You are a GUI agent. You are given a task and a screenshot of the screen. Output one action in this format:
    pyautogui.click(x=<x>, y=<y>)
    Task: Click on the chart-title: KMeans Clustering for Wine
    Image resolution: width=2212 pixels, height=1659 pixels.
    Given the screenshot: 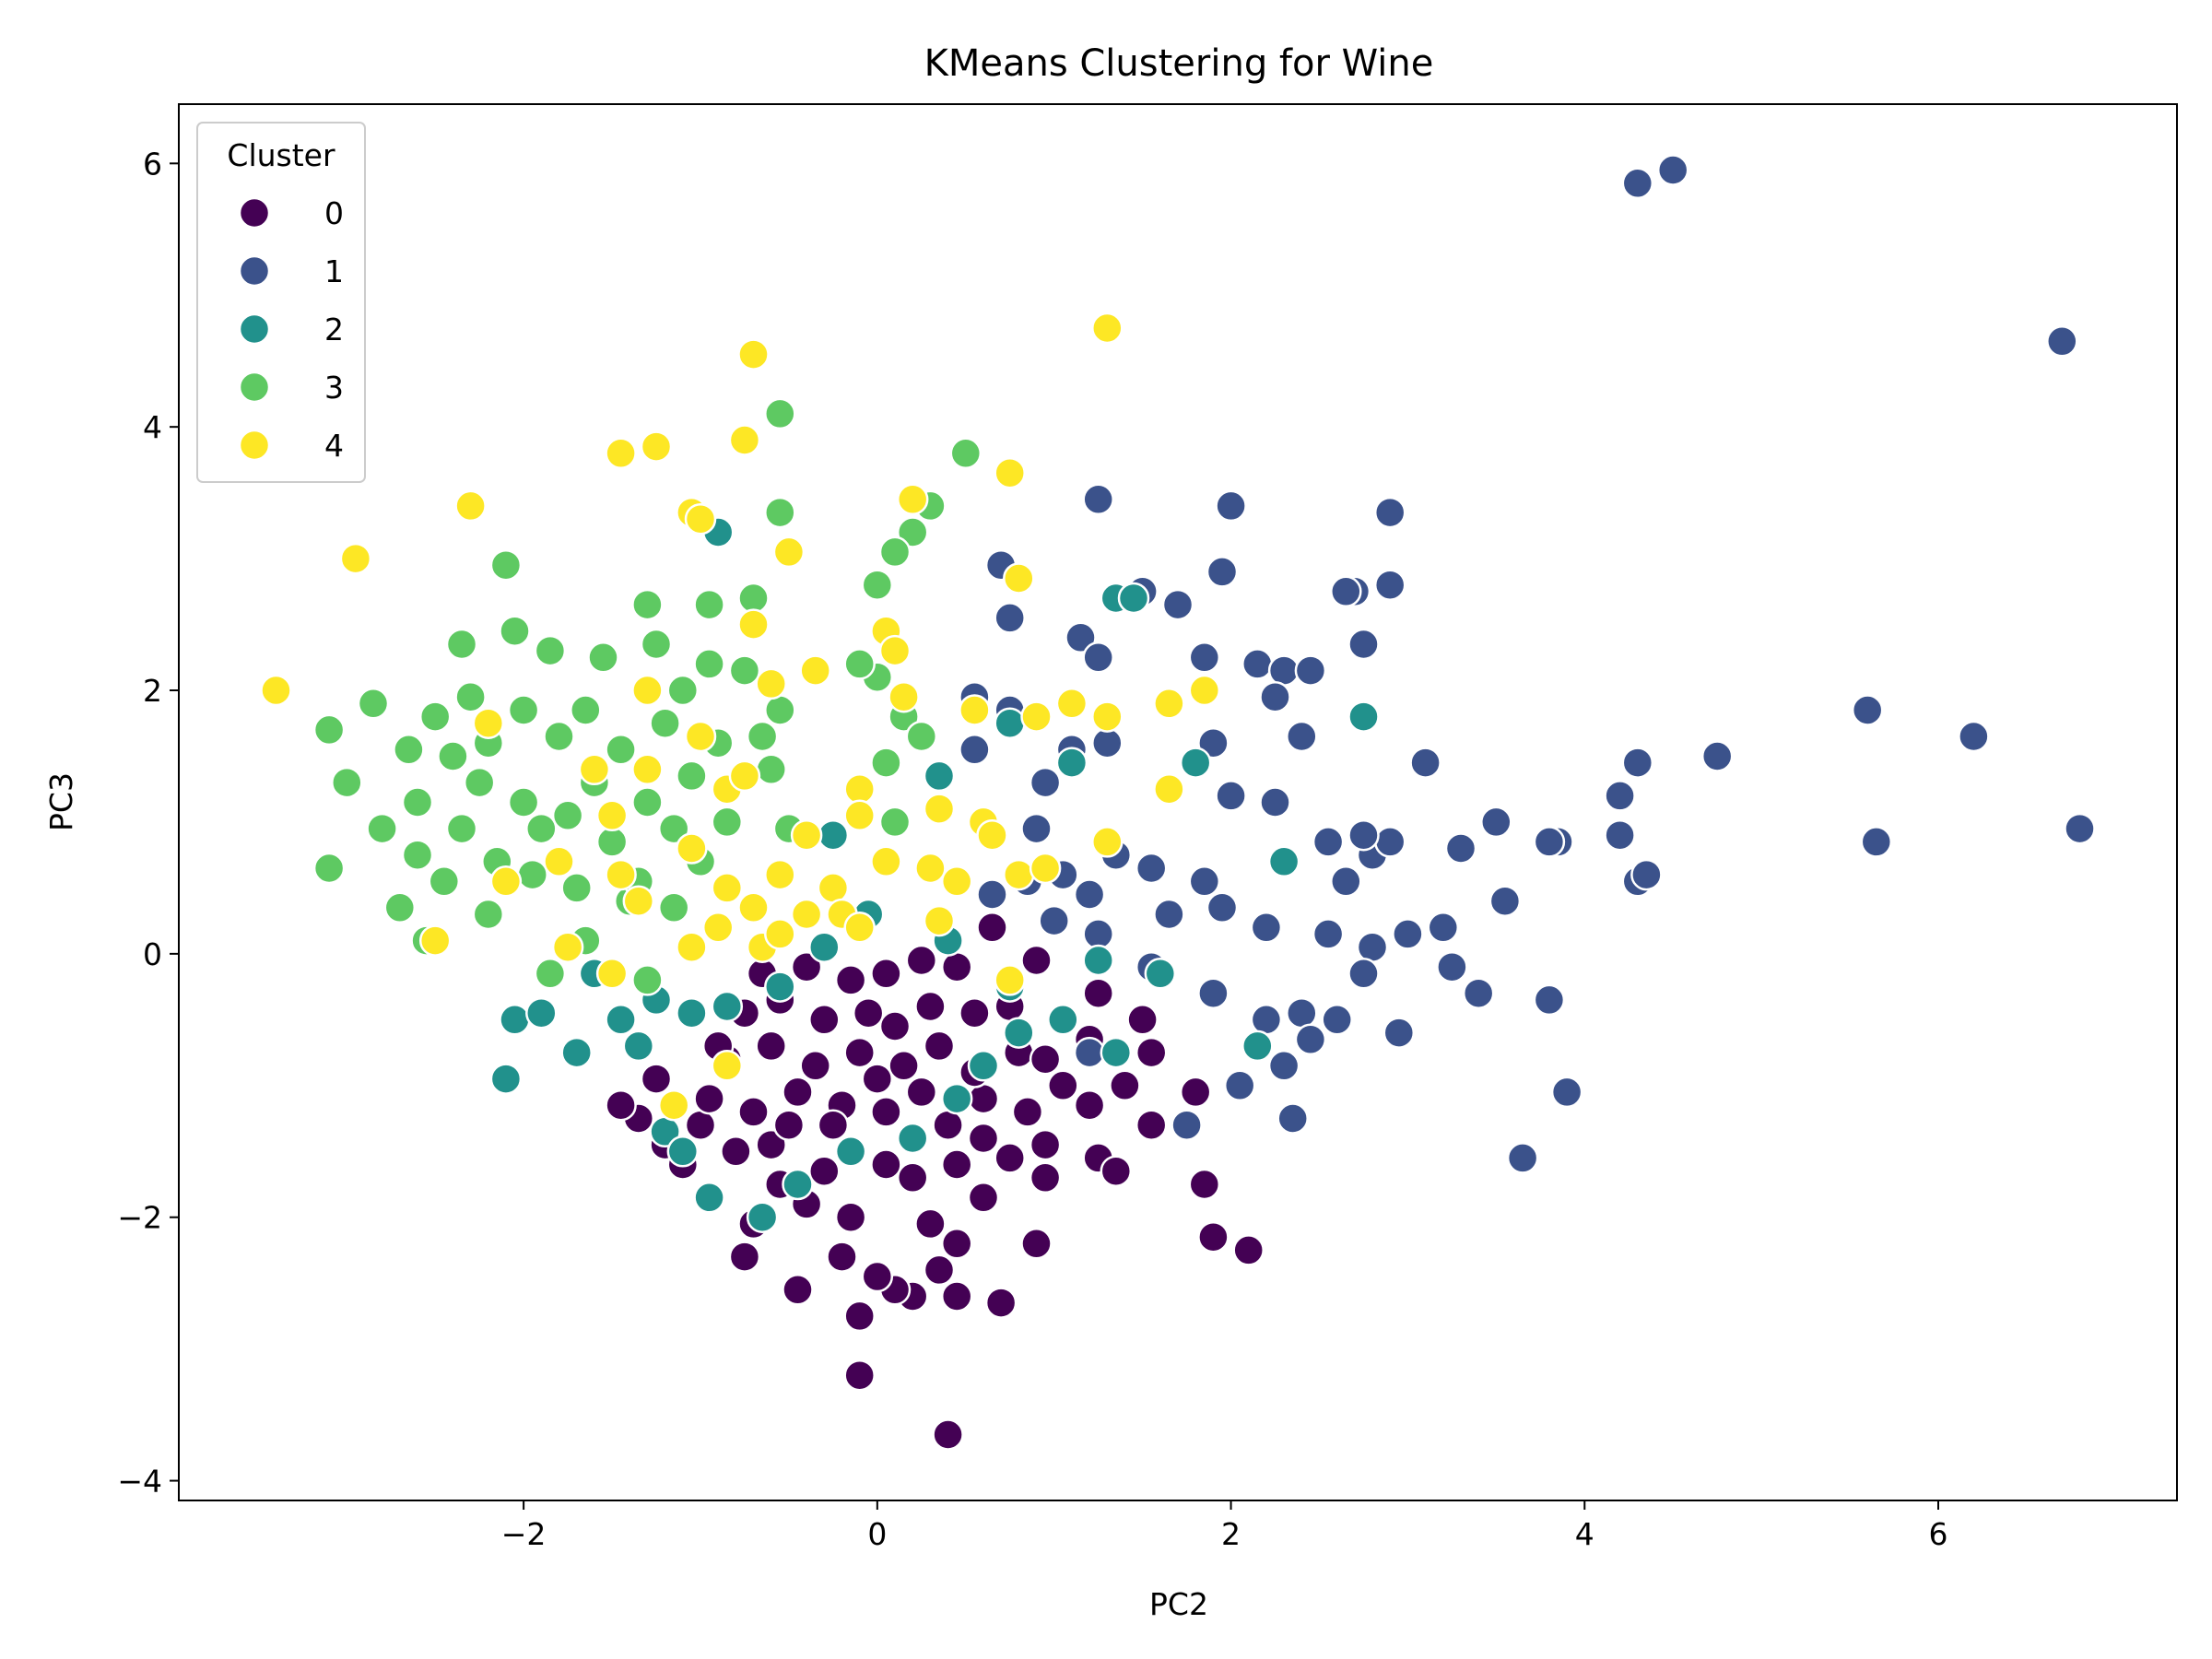 What is the action you would take?
    pyautogui.click(x=1179, y=63)
    